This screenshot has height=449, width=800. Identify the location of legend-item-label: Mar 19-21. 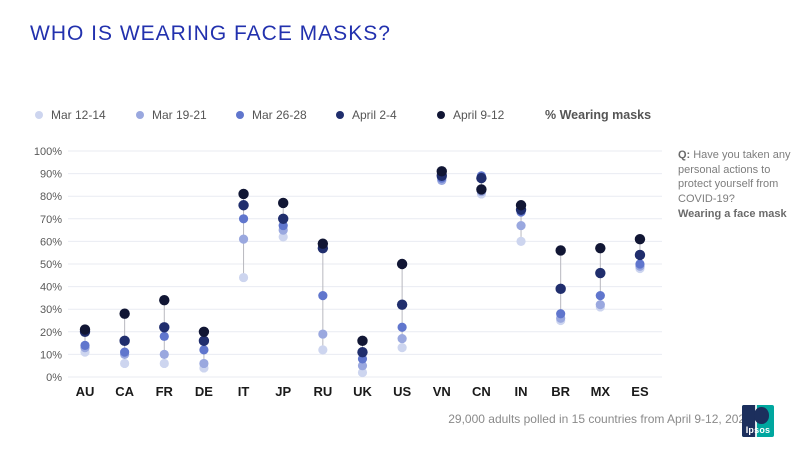
(179, 115).